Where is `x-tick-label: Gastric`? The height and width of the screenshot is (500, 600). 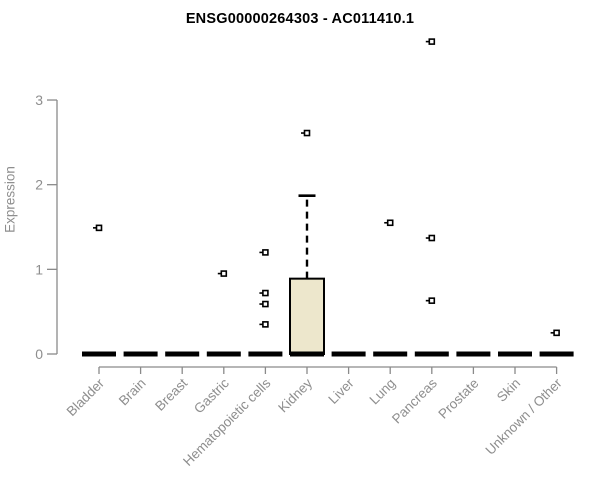
x-tick-label: Gastric is located at coordinates (211, 395).